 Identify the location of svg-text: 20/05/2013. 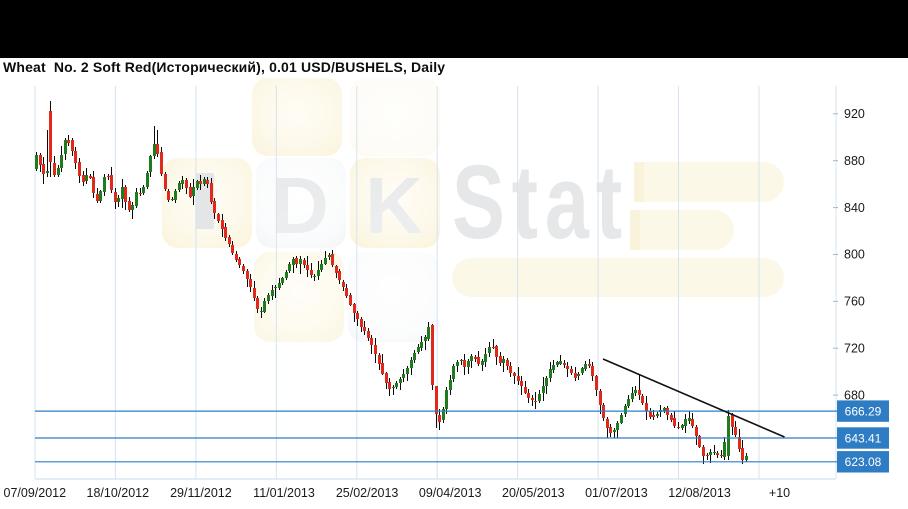
(533, 493).